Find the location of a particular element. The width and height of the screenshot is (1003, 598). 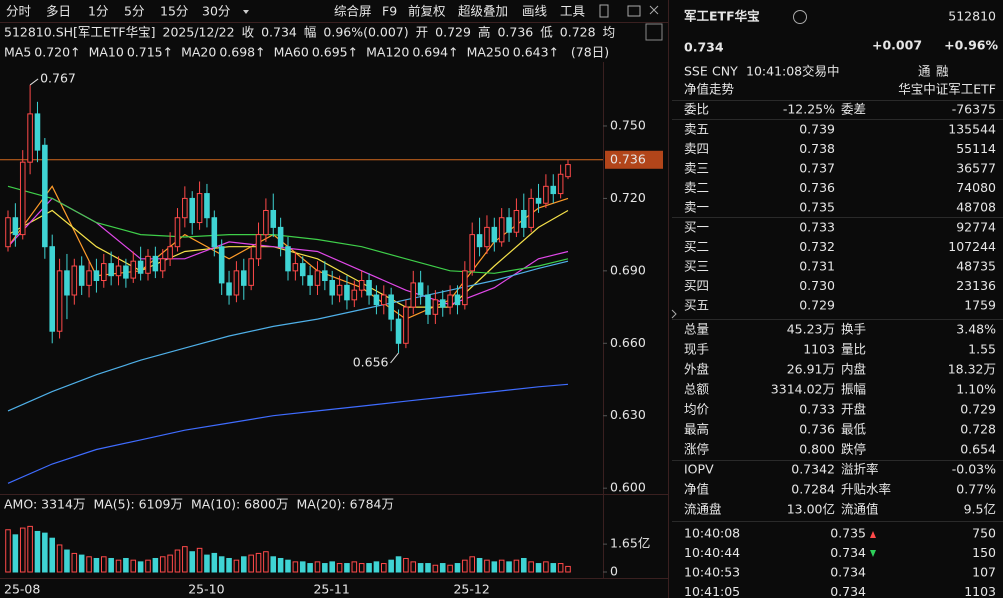

collapse-toggle is located at coordinates (674, 314).